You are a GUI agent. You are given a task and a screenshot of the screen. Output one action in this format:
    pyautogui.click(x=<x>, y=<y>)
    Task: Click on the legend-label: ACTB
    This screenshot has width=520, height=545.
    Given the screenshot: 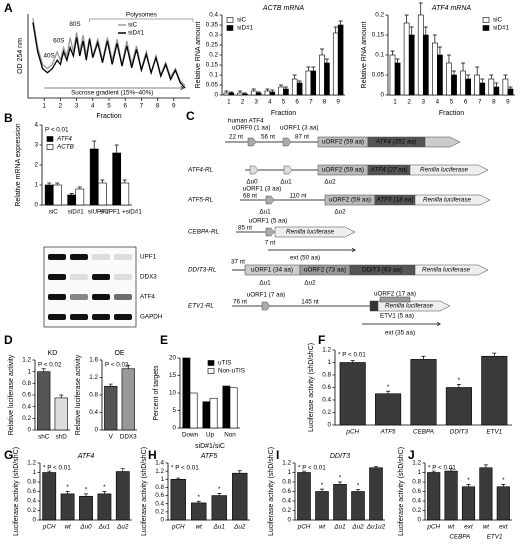 What is the action you would take?
    pyautogui.click(x=65, y=147)
    